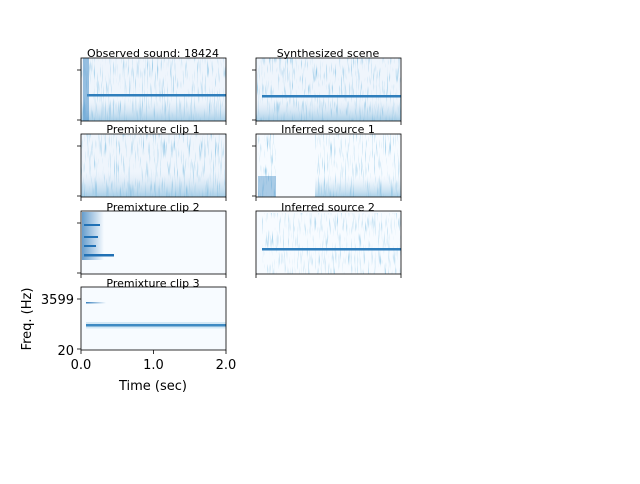  I want to click on panel-observed: Observed sound: 18424, so click(152, 86).